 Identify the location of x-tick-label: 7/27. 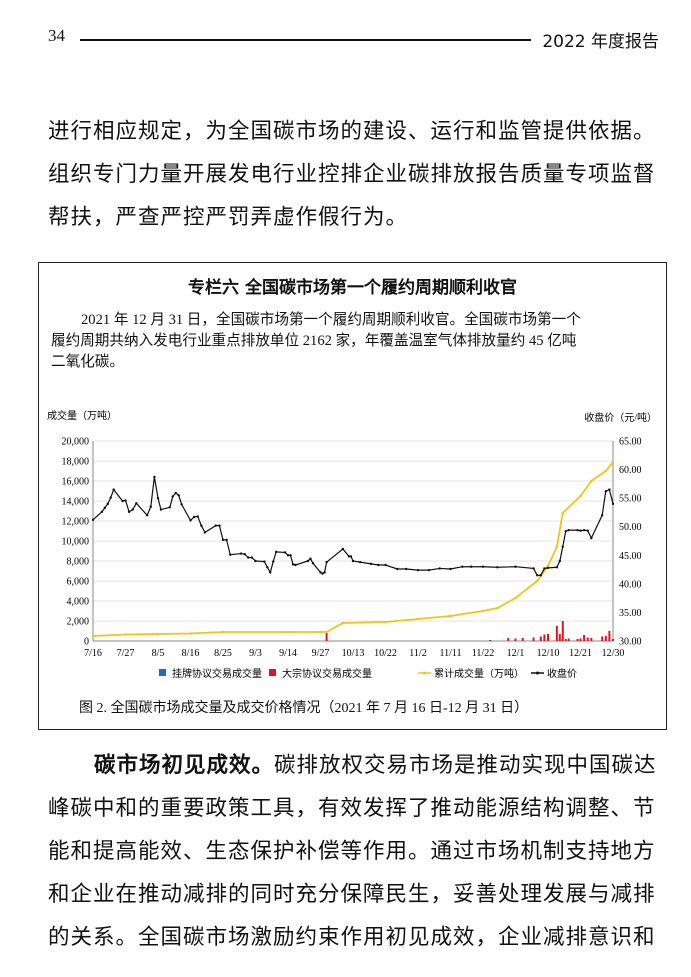
(126, 653).